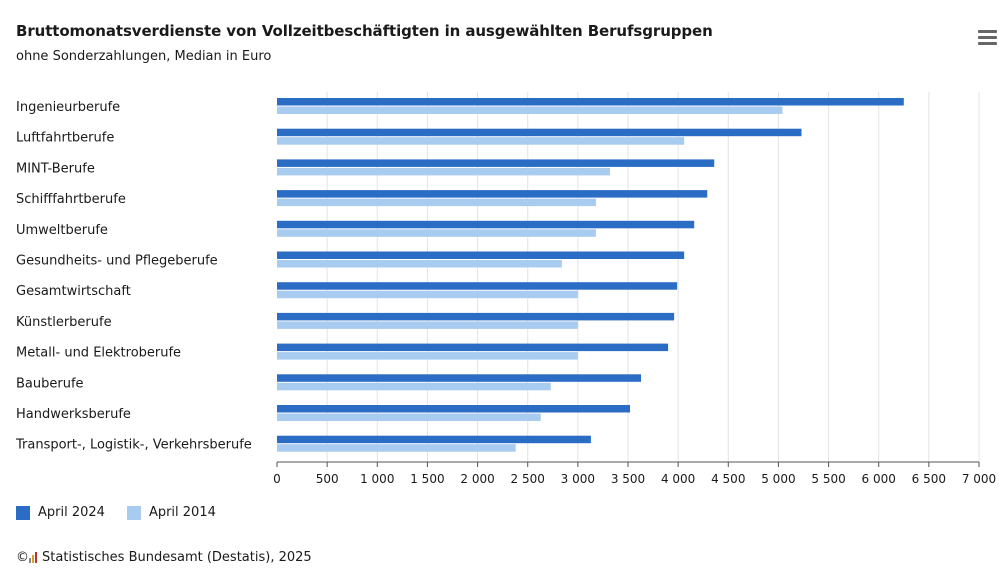  I want to click on category-label: Schifffahrtberufe, so click(71, 199).